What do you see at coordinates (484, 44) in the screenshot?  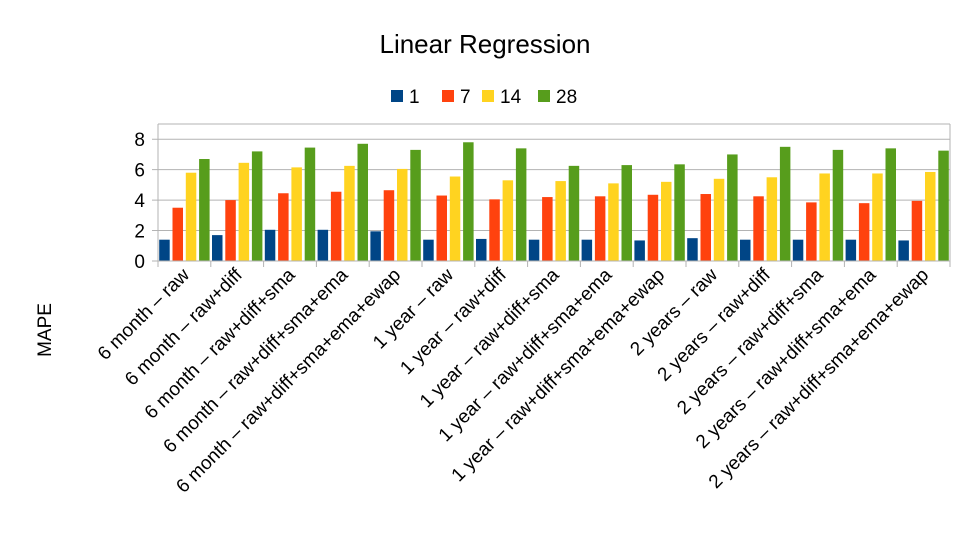 I see `chart-title: Linear Regression` at bounding box center [484, 44].